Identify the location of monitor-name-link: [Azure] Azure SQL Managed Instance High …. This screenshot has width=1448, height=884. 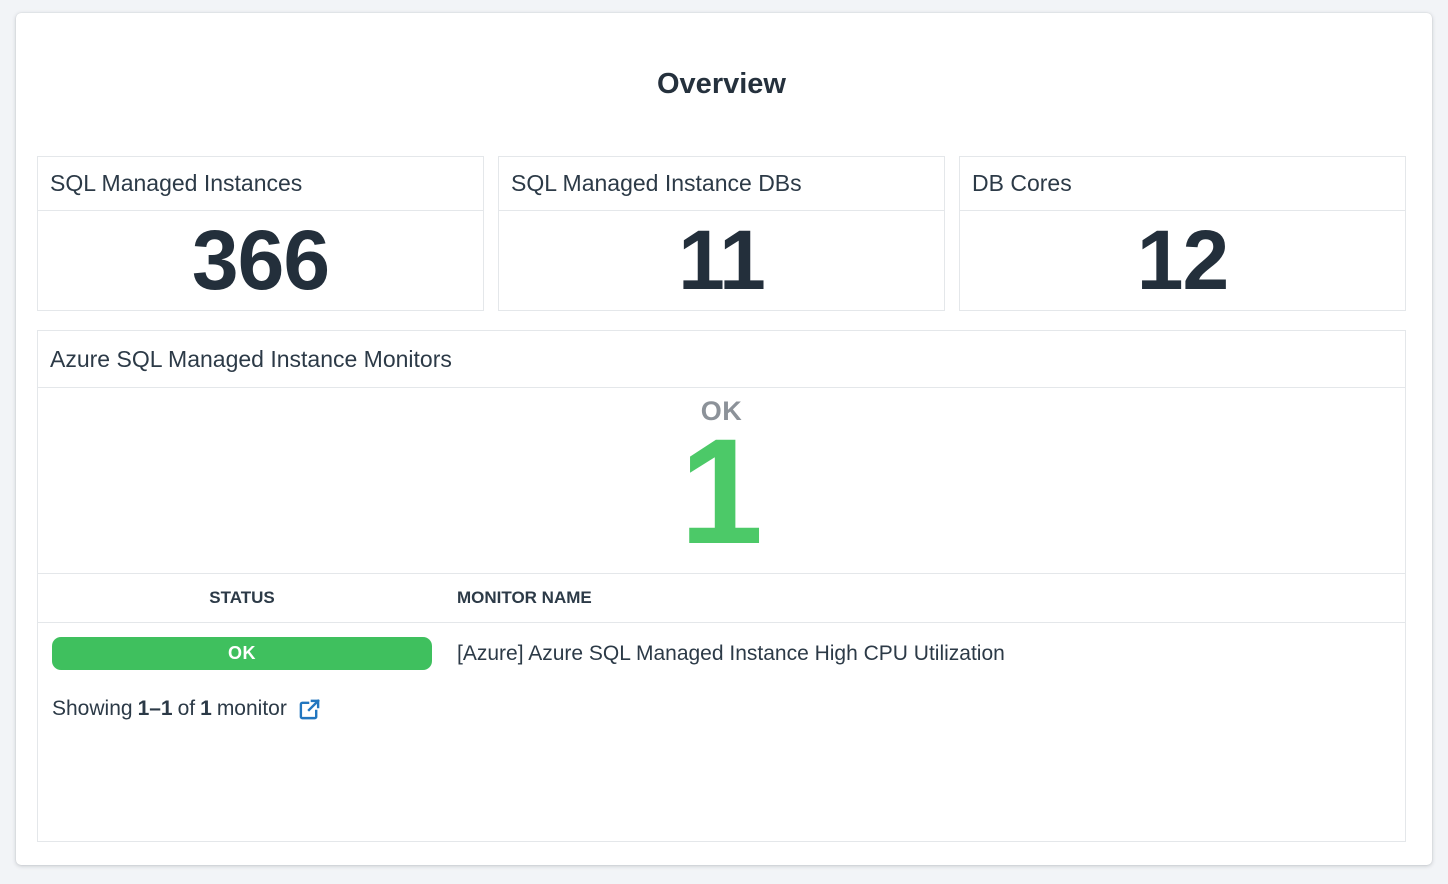
(731, 653).